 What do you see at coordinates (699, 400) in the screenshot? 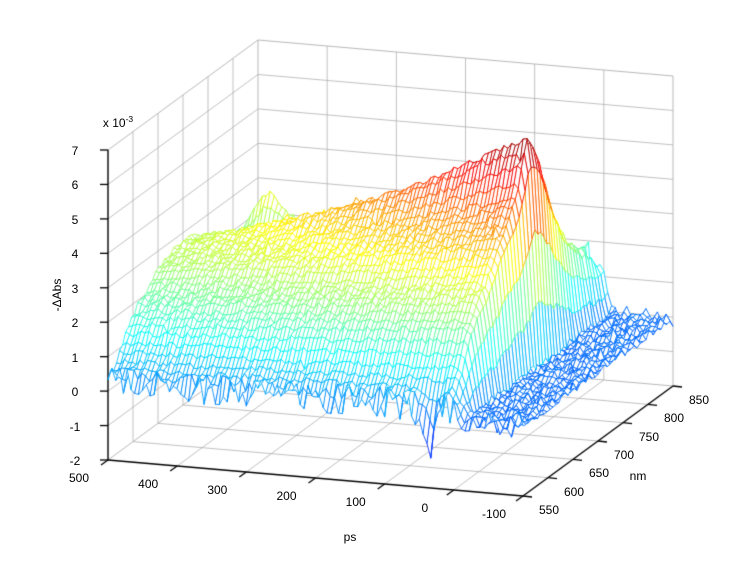
I see `y-tick-label: 850` at bounding box center [699, 400].